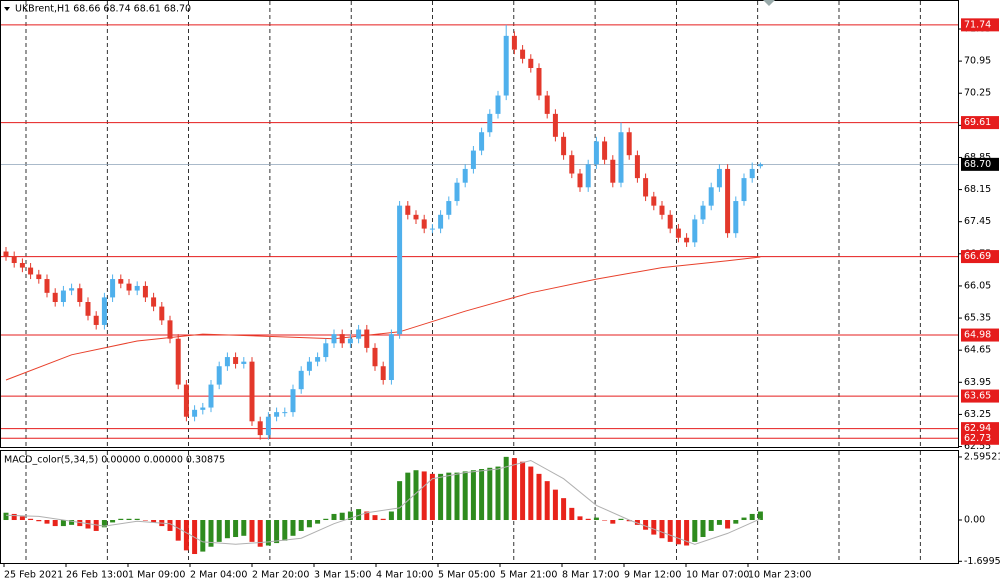 This screenshot has width=1000, height=587. Describe the element at coordinates (977, 285) in the screenshot. I see `y-tick-label: 66.05` at that location.